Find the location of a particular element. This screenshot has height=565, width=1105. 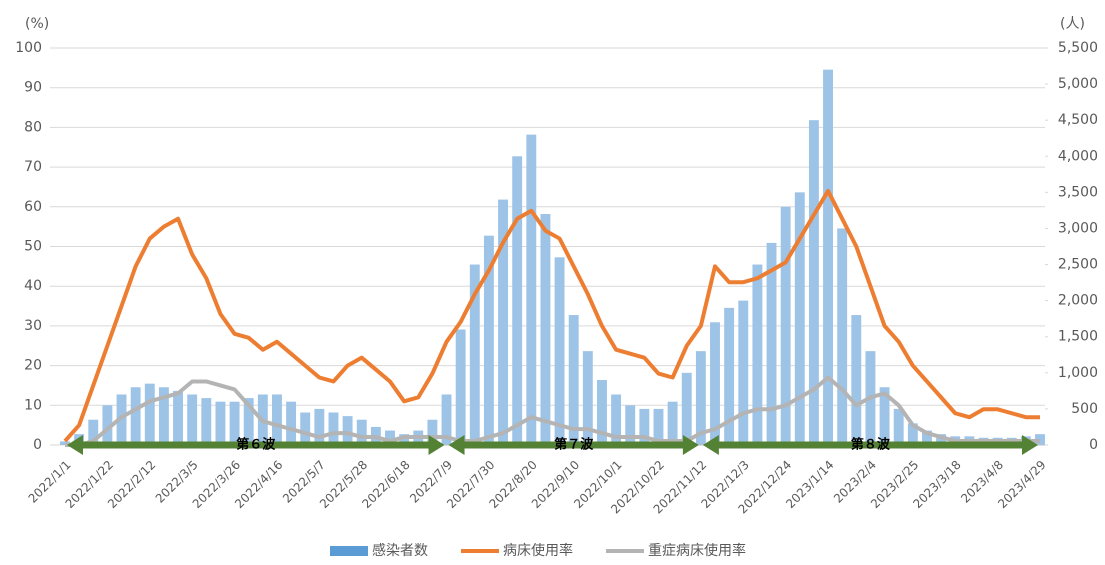

y-tick-label: 60 is located at coordinates (33, 207).